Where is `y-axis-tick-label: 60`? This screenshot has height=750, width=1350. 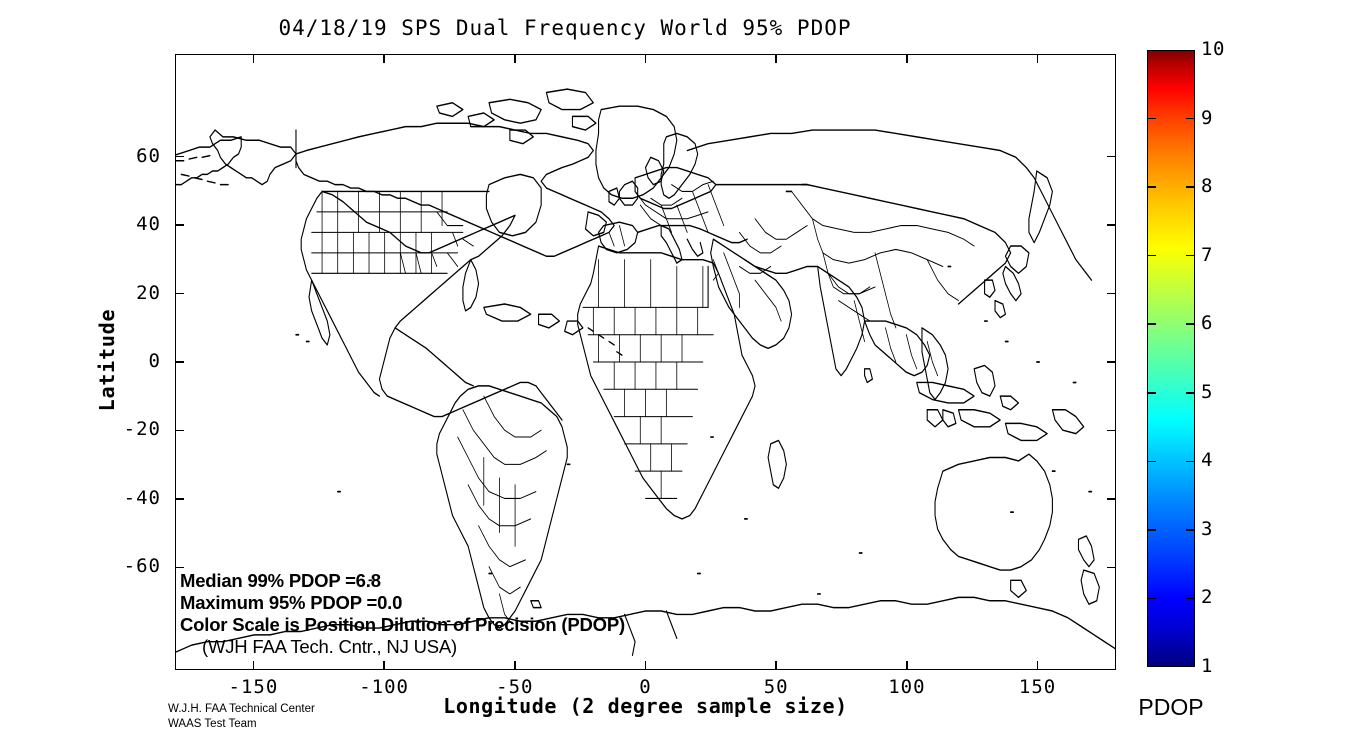 y-axis-tick-label: 60 is located at coordinates (148, 155).